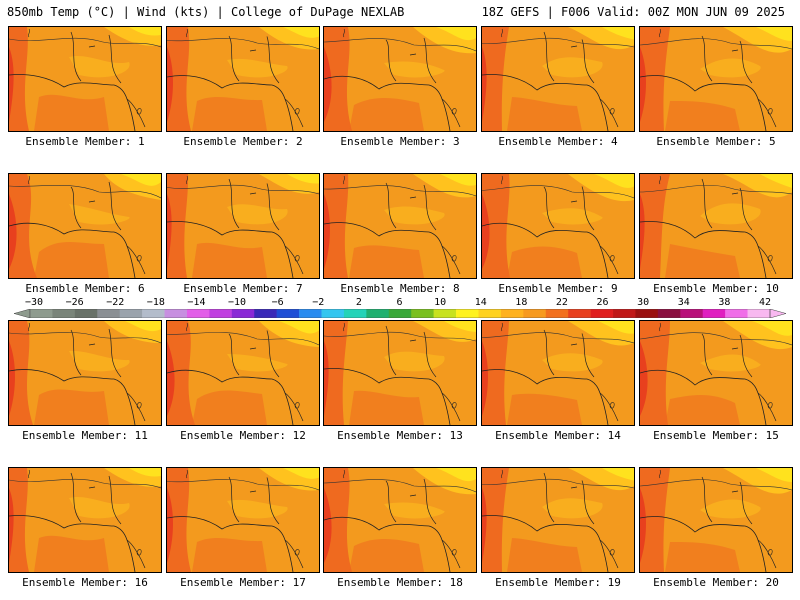 The image size is (800, 600). I want to click on colorbar-arrow-left, so click(22, 313).